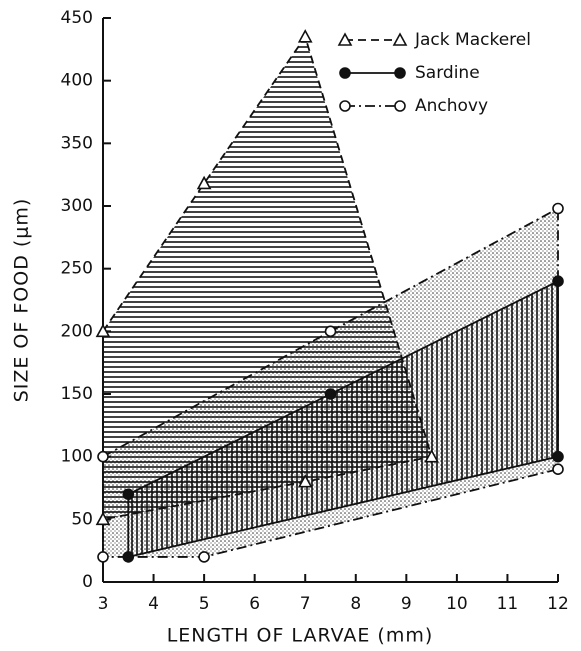 This screenshot has width=581, height=651. Describe the element at coordinates (508, 604) in the screenshot. I see `x-tick-label: 11` at that location.